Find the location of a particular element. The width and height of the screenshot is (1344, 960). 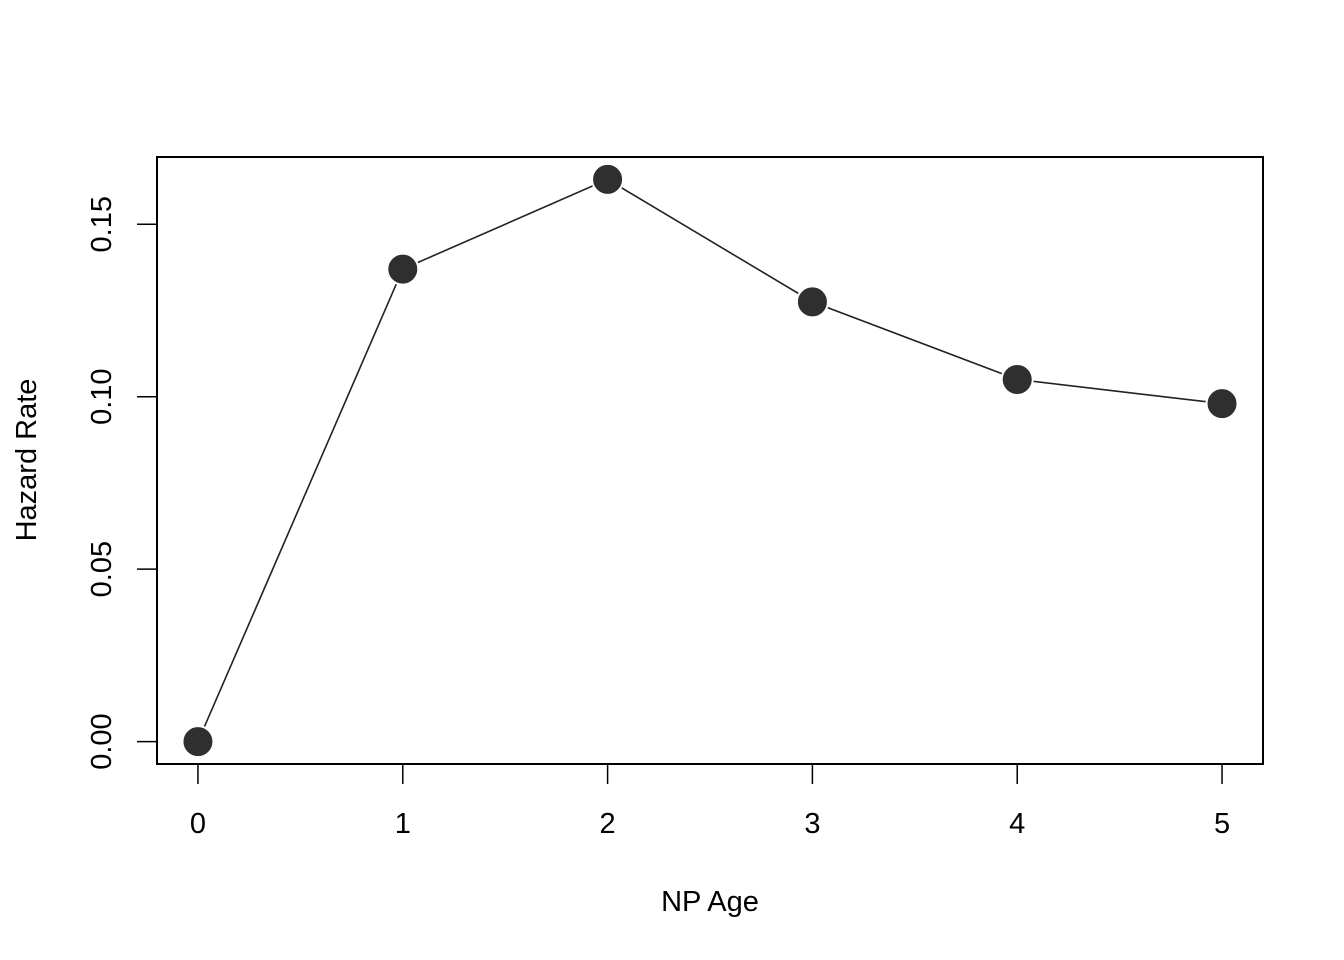

x-tick-label: 3 is located at coordinates (812, 824).